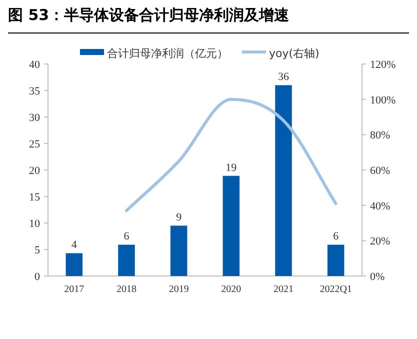 The width and height of the screenshot is (417, 339). I want to click on y2-tick-label: 100%, so click(383, 100).